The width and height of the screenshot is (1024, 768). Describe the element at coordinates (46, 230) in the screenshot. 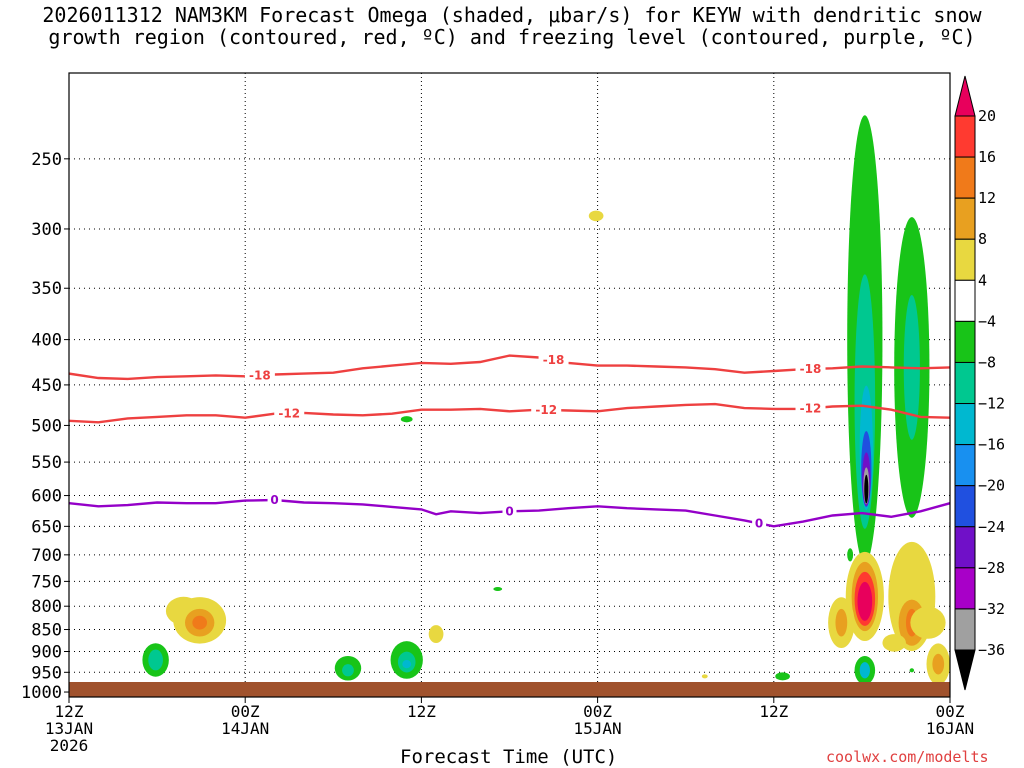

I see `y-tick-label: 300` at that location.